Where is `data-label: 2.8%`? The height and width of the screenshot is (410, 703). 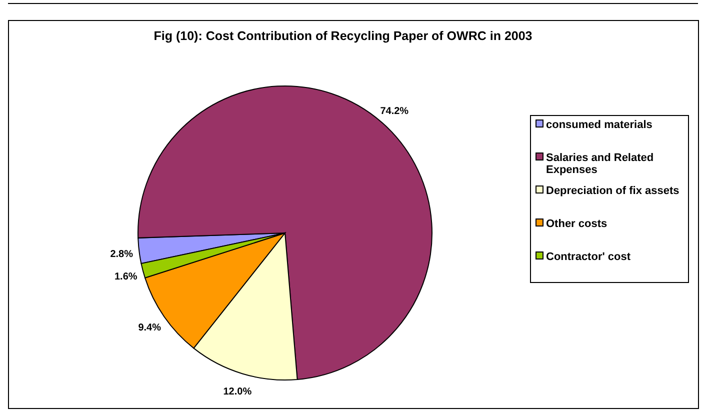 data-label: 2.8% is located at coordinates (122, 254).